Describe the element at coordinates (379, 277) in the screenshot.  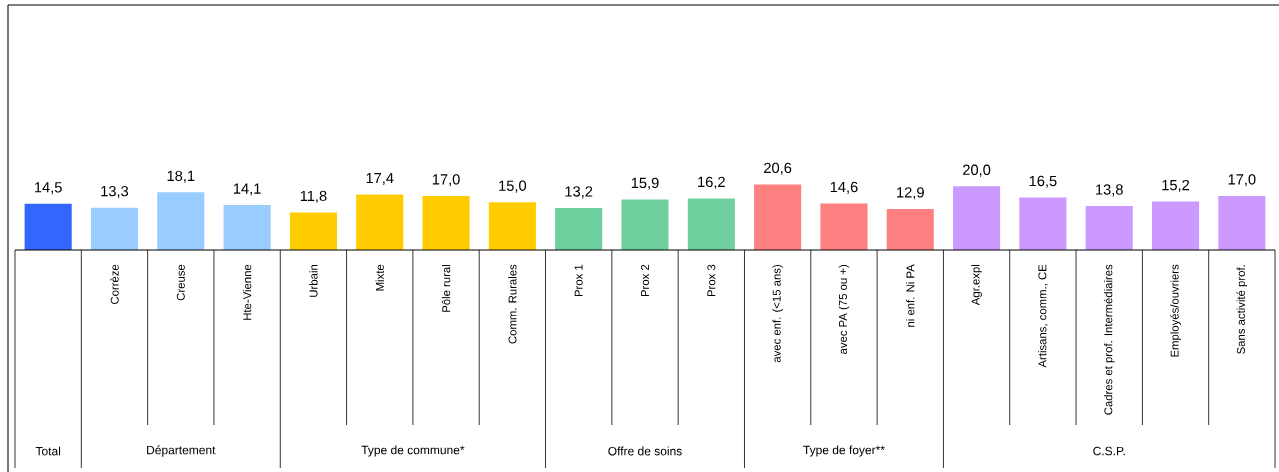
I see `x-tick-label: Mixte` at that location.